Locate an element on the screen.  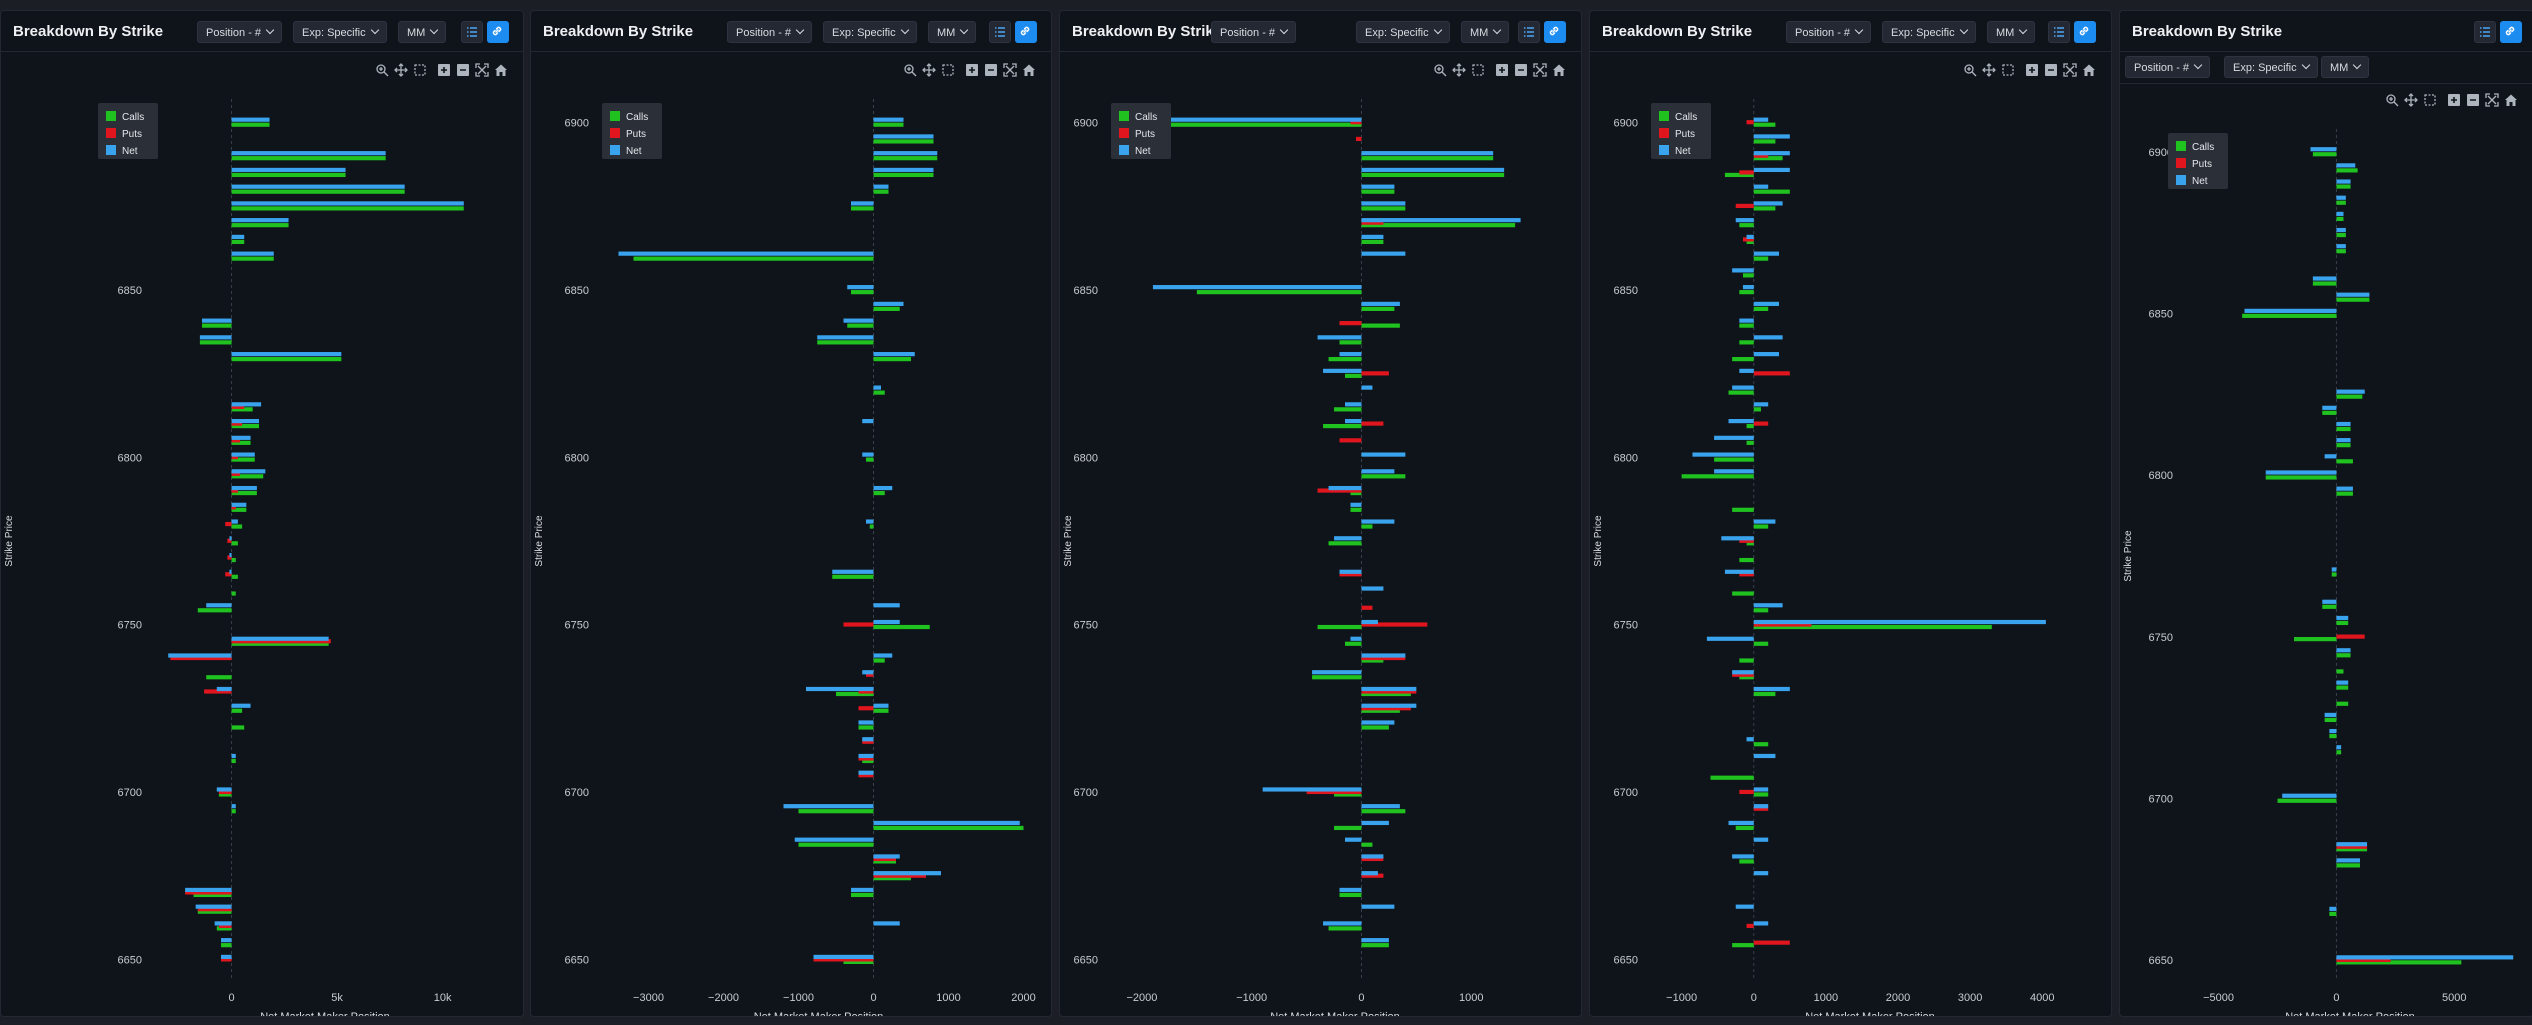
y-tick-label: 6850 is located at coordinates (1626, 291).